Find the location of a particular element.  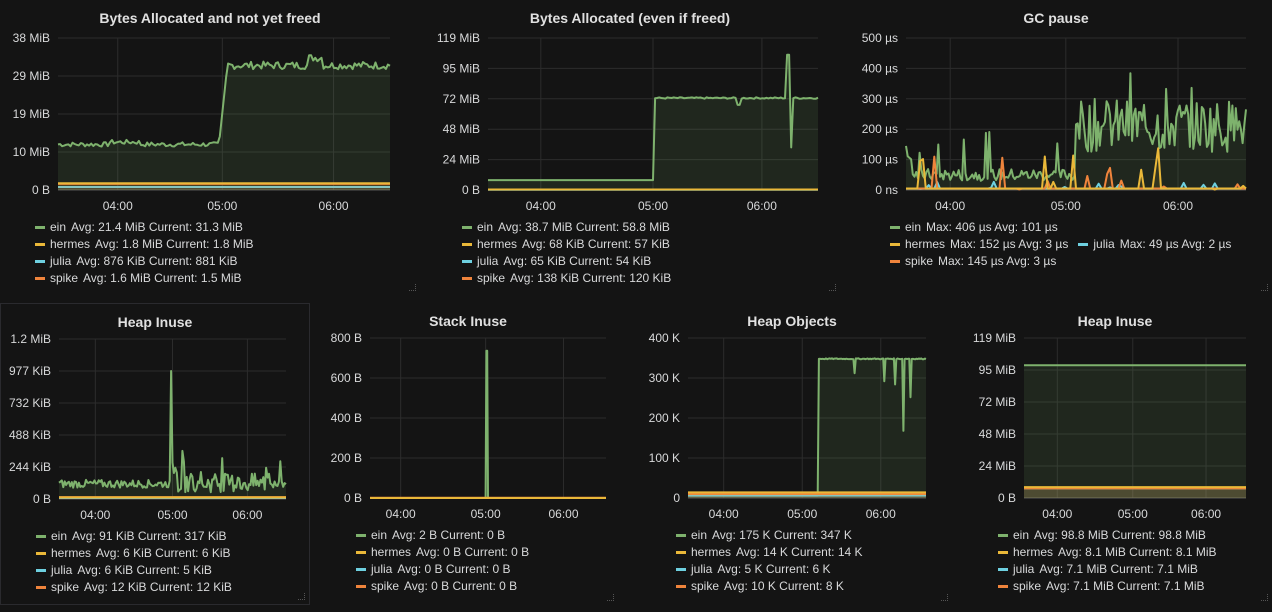

legend-item-julia: julia Avg: 65 KiB Current: 54 KiB is located at coordinates (556, 261).